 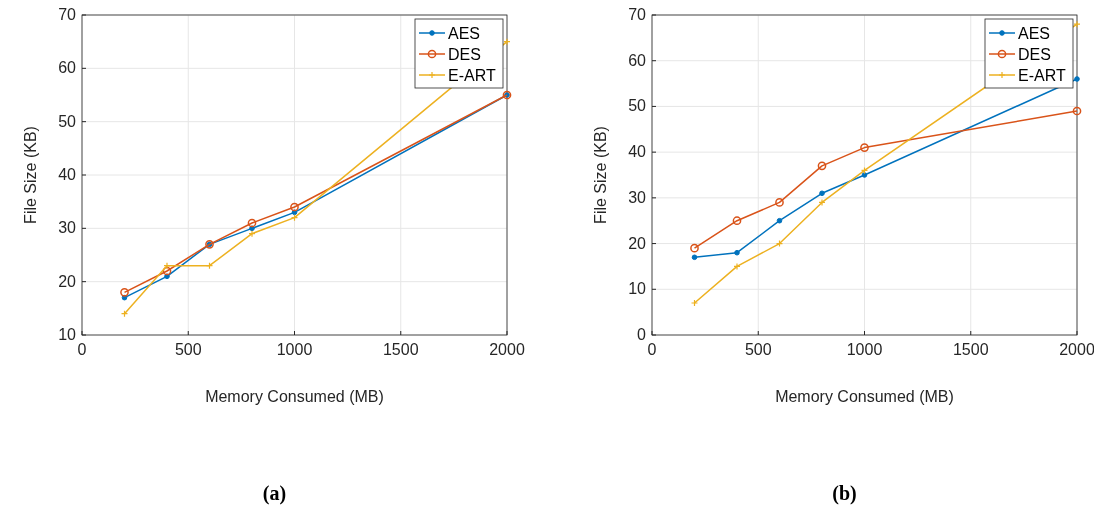 What do you see at coordinates (642, 334) in the screenshot?
I see `y-tick-label: 0` at bounding box center [642, 334].